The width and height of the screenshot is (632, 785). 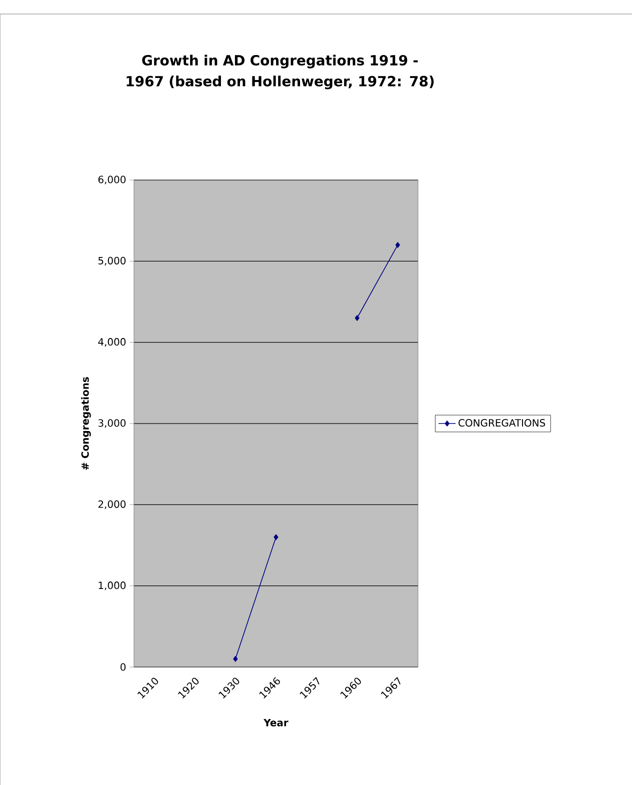 I want to click on x-axis-title: Year, so click(x=276, y=722).